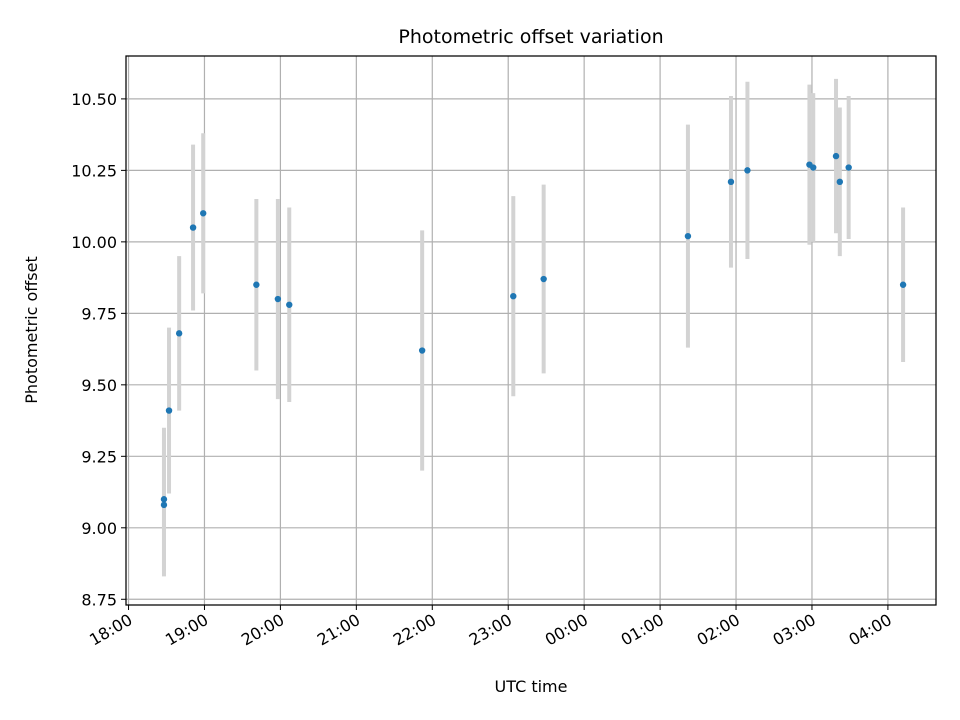  What do you see at coordinates (94, 170) in the screenshot?
I see `y-tick-label: 10.25` at bounding box center [94, 170].